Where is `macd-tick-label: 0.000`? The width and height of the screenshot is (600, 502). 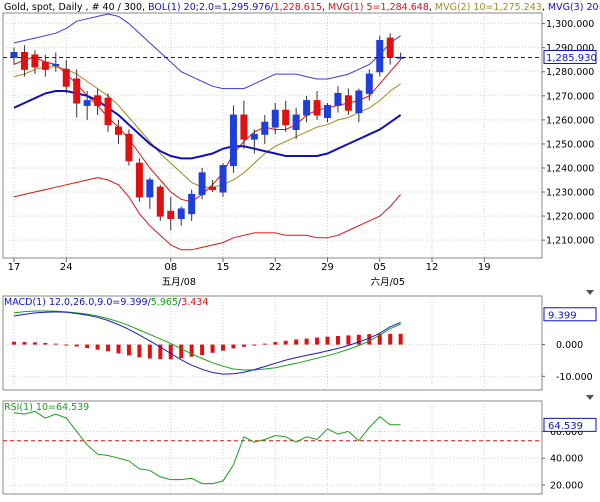
macd-tick-label: 0.000 is located at coordinates (569, 345).